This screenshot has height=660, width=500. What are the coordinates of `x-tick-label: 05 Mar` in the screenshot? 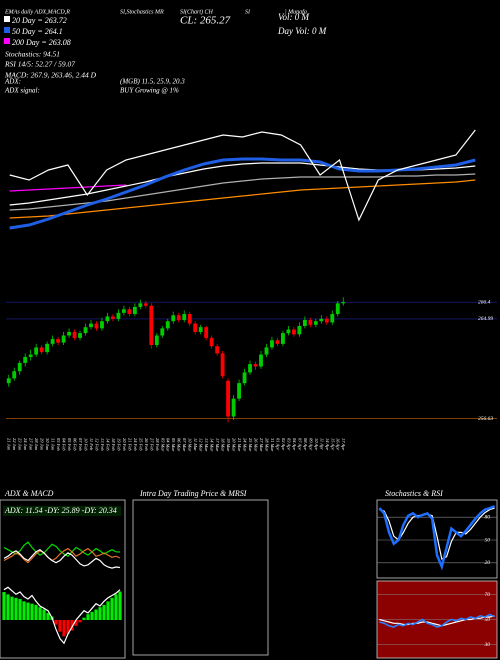 It's located at (173, 445).